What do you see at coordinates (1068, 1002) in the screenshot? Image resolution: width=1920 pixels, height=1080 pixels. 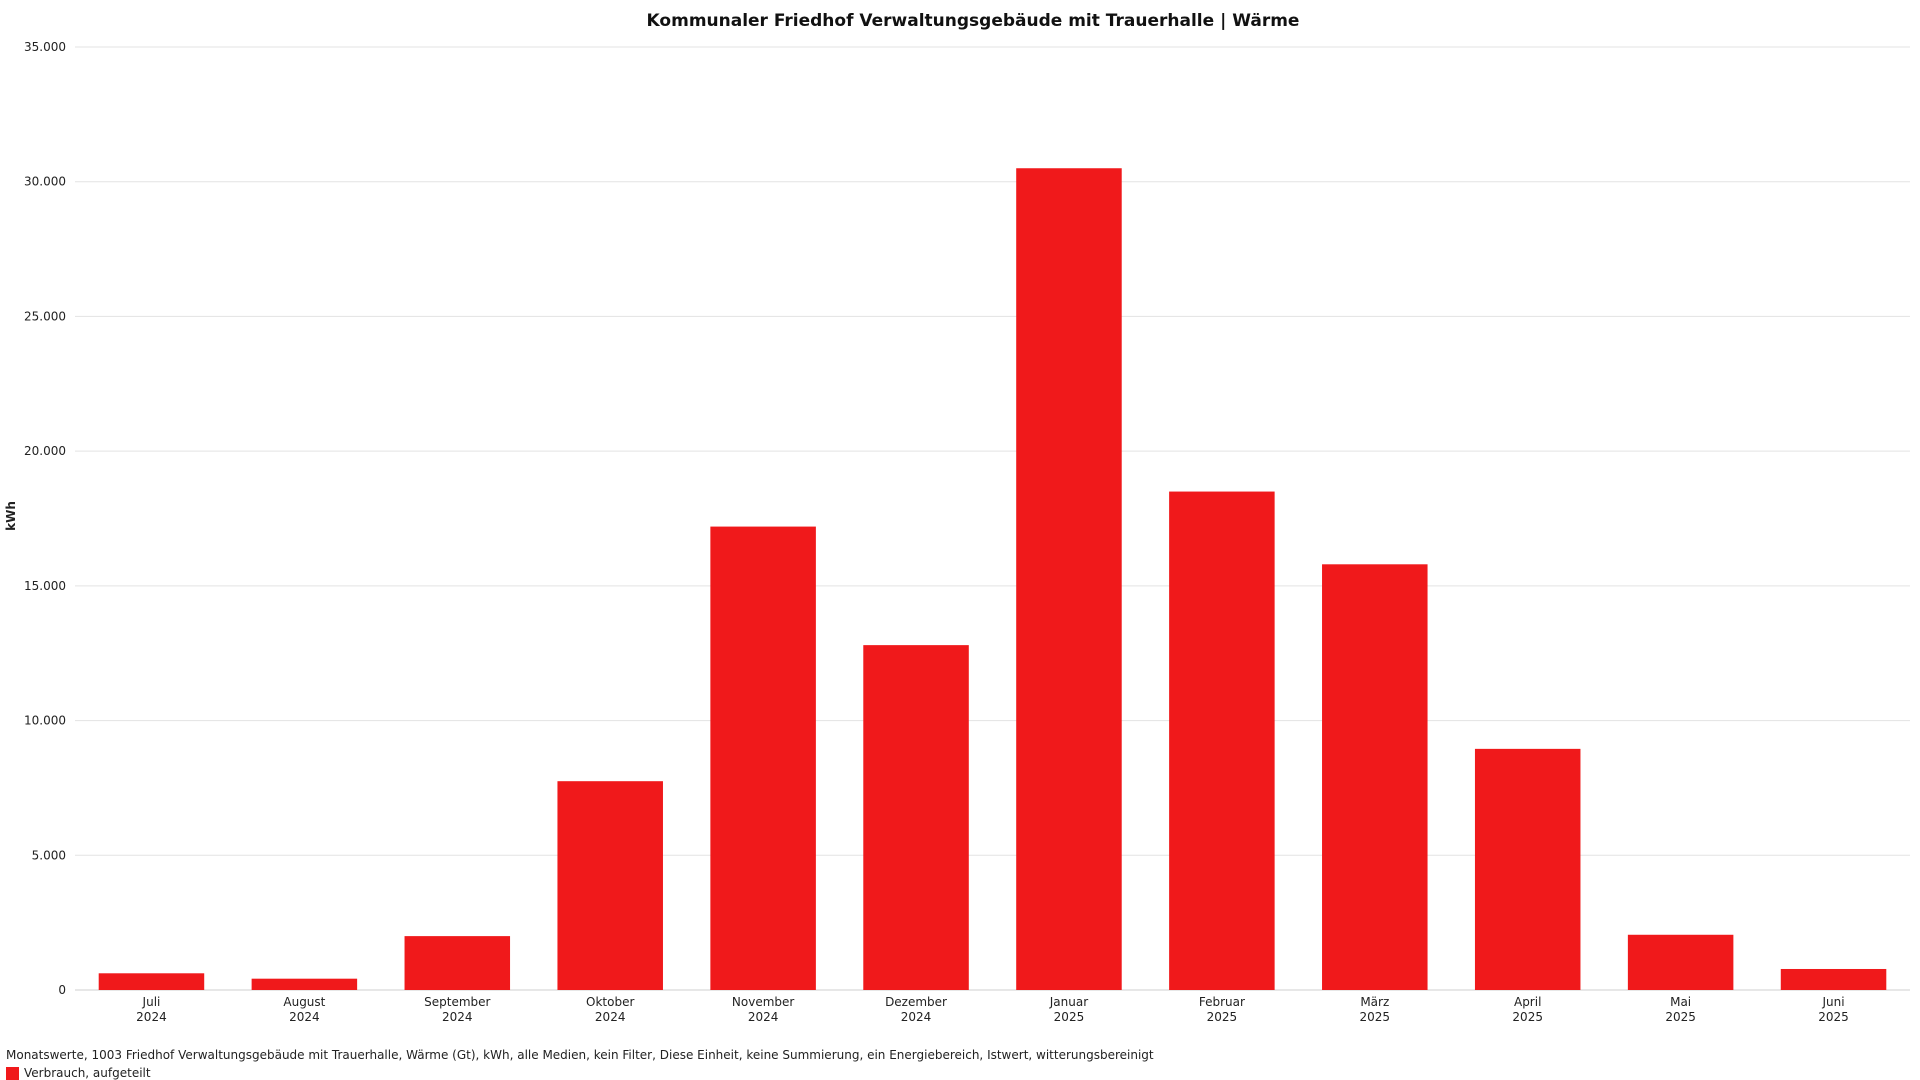 I see `x-tick-label-month: Januar` at bounding box center [1068, 1002].